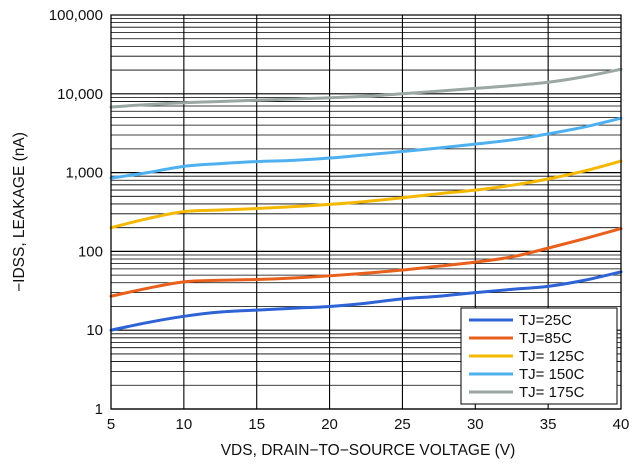 This screenshot has width=642, height=466. Describe the element at coordinates (19, 212) in the screenshot. I see `y-axis-title: −IDSS, LEAKAGE (nA)` at that location.